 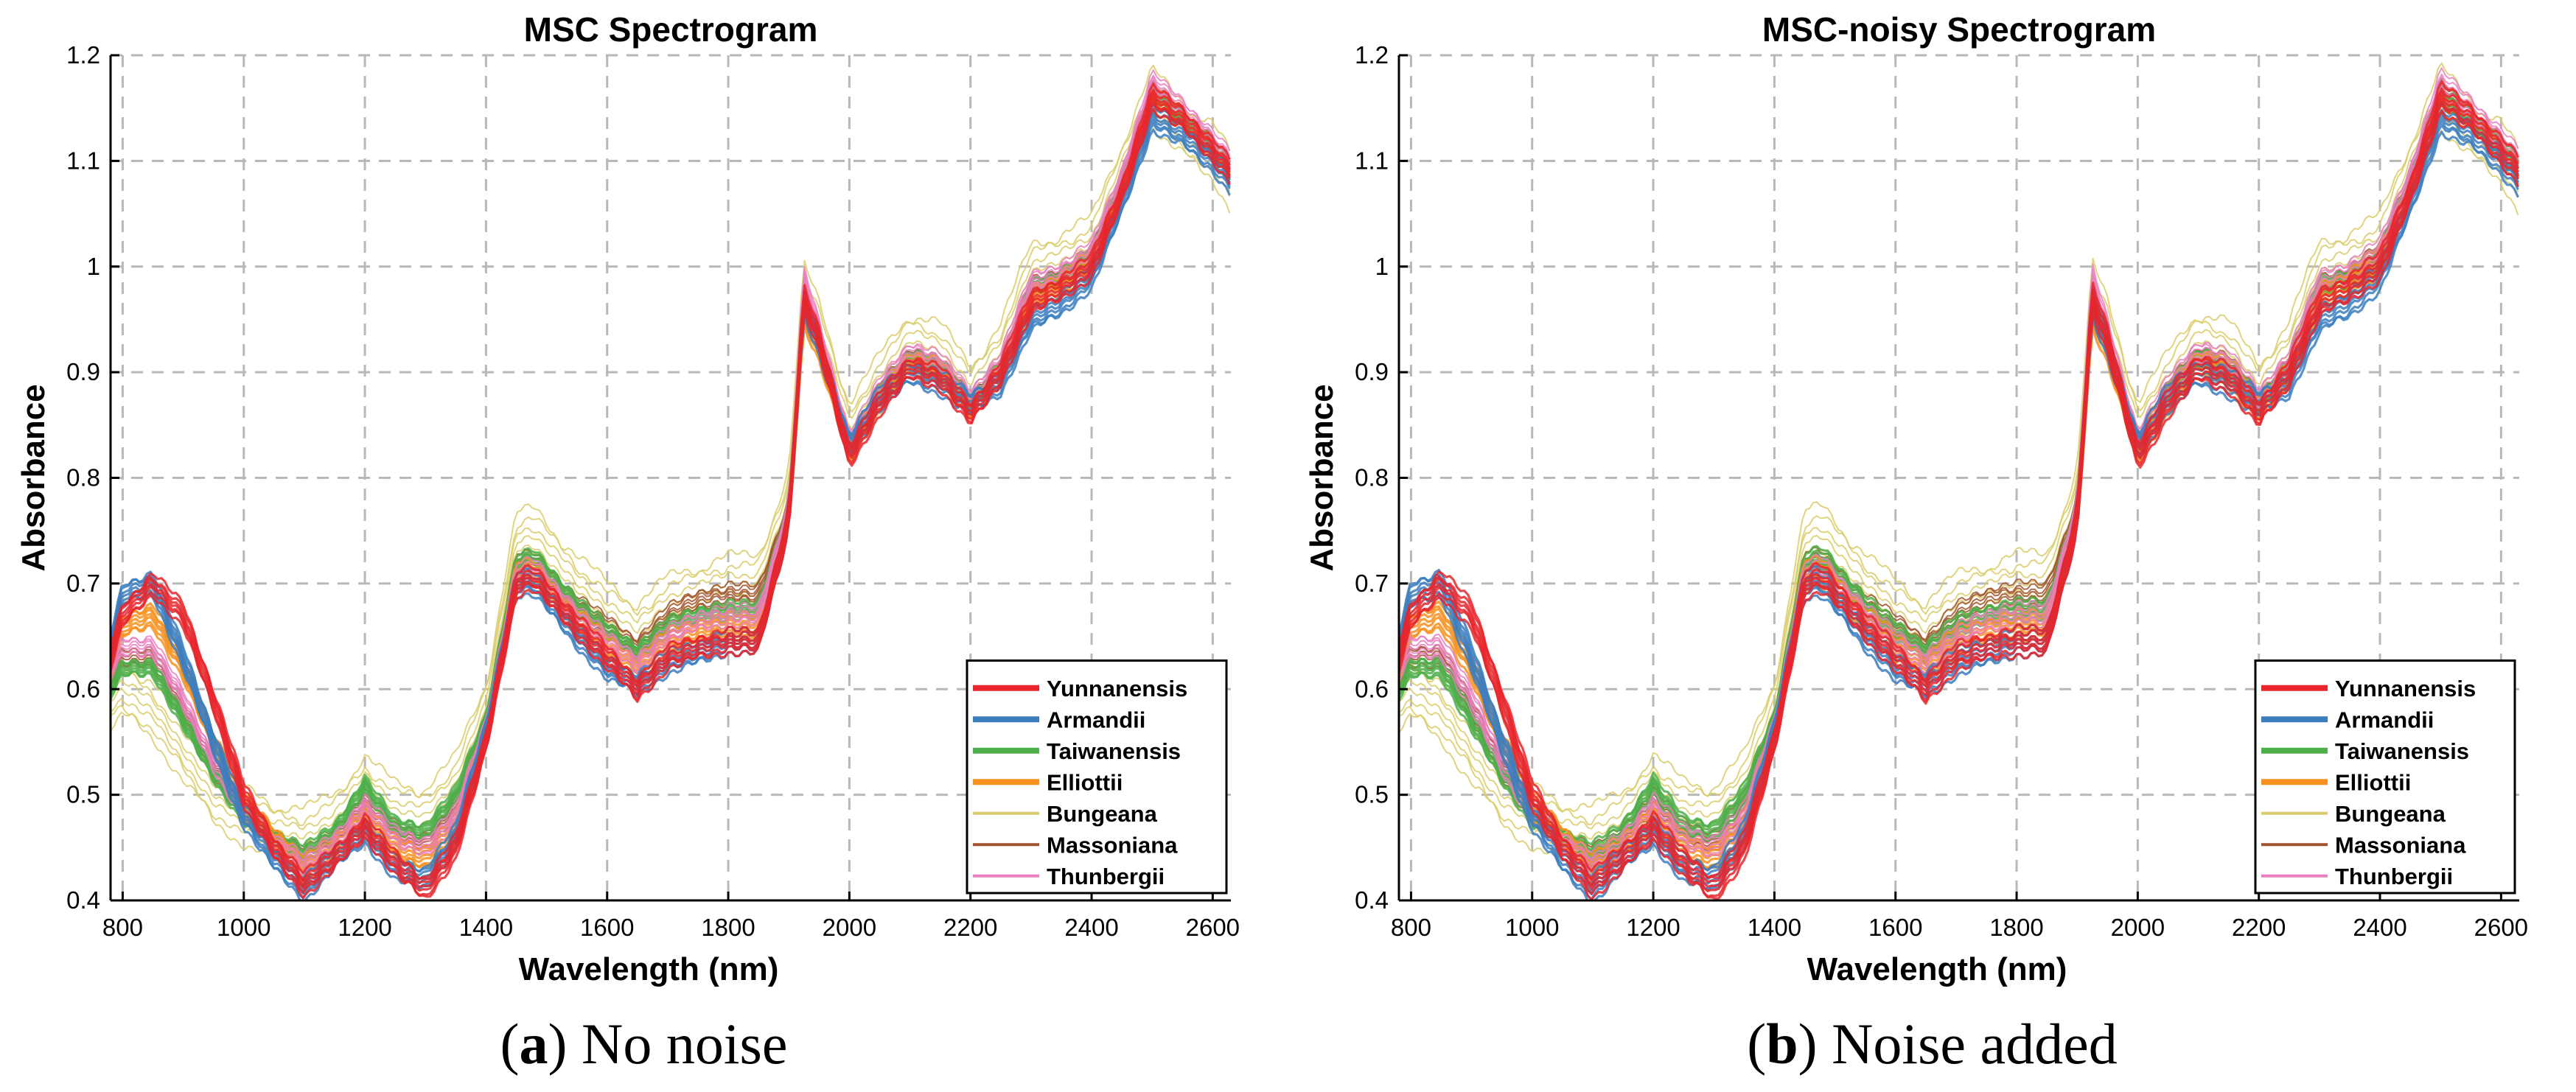 What do you see at coordinates (1967, 1044) in the screenshot?
I see `caption-text: Noise added` at bounding box center [1967, 1044].